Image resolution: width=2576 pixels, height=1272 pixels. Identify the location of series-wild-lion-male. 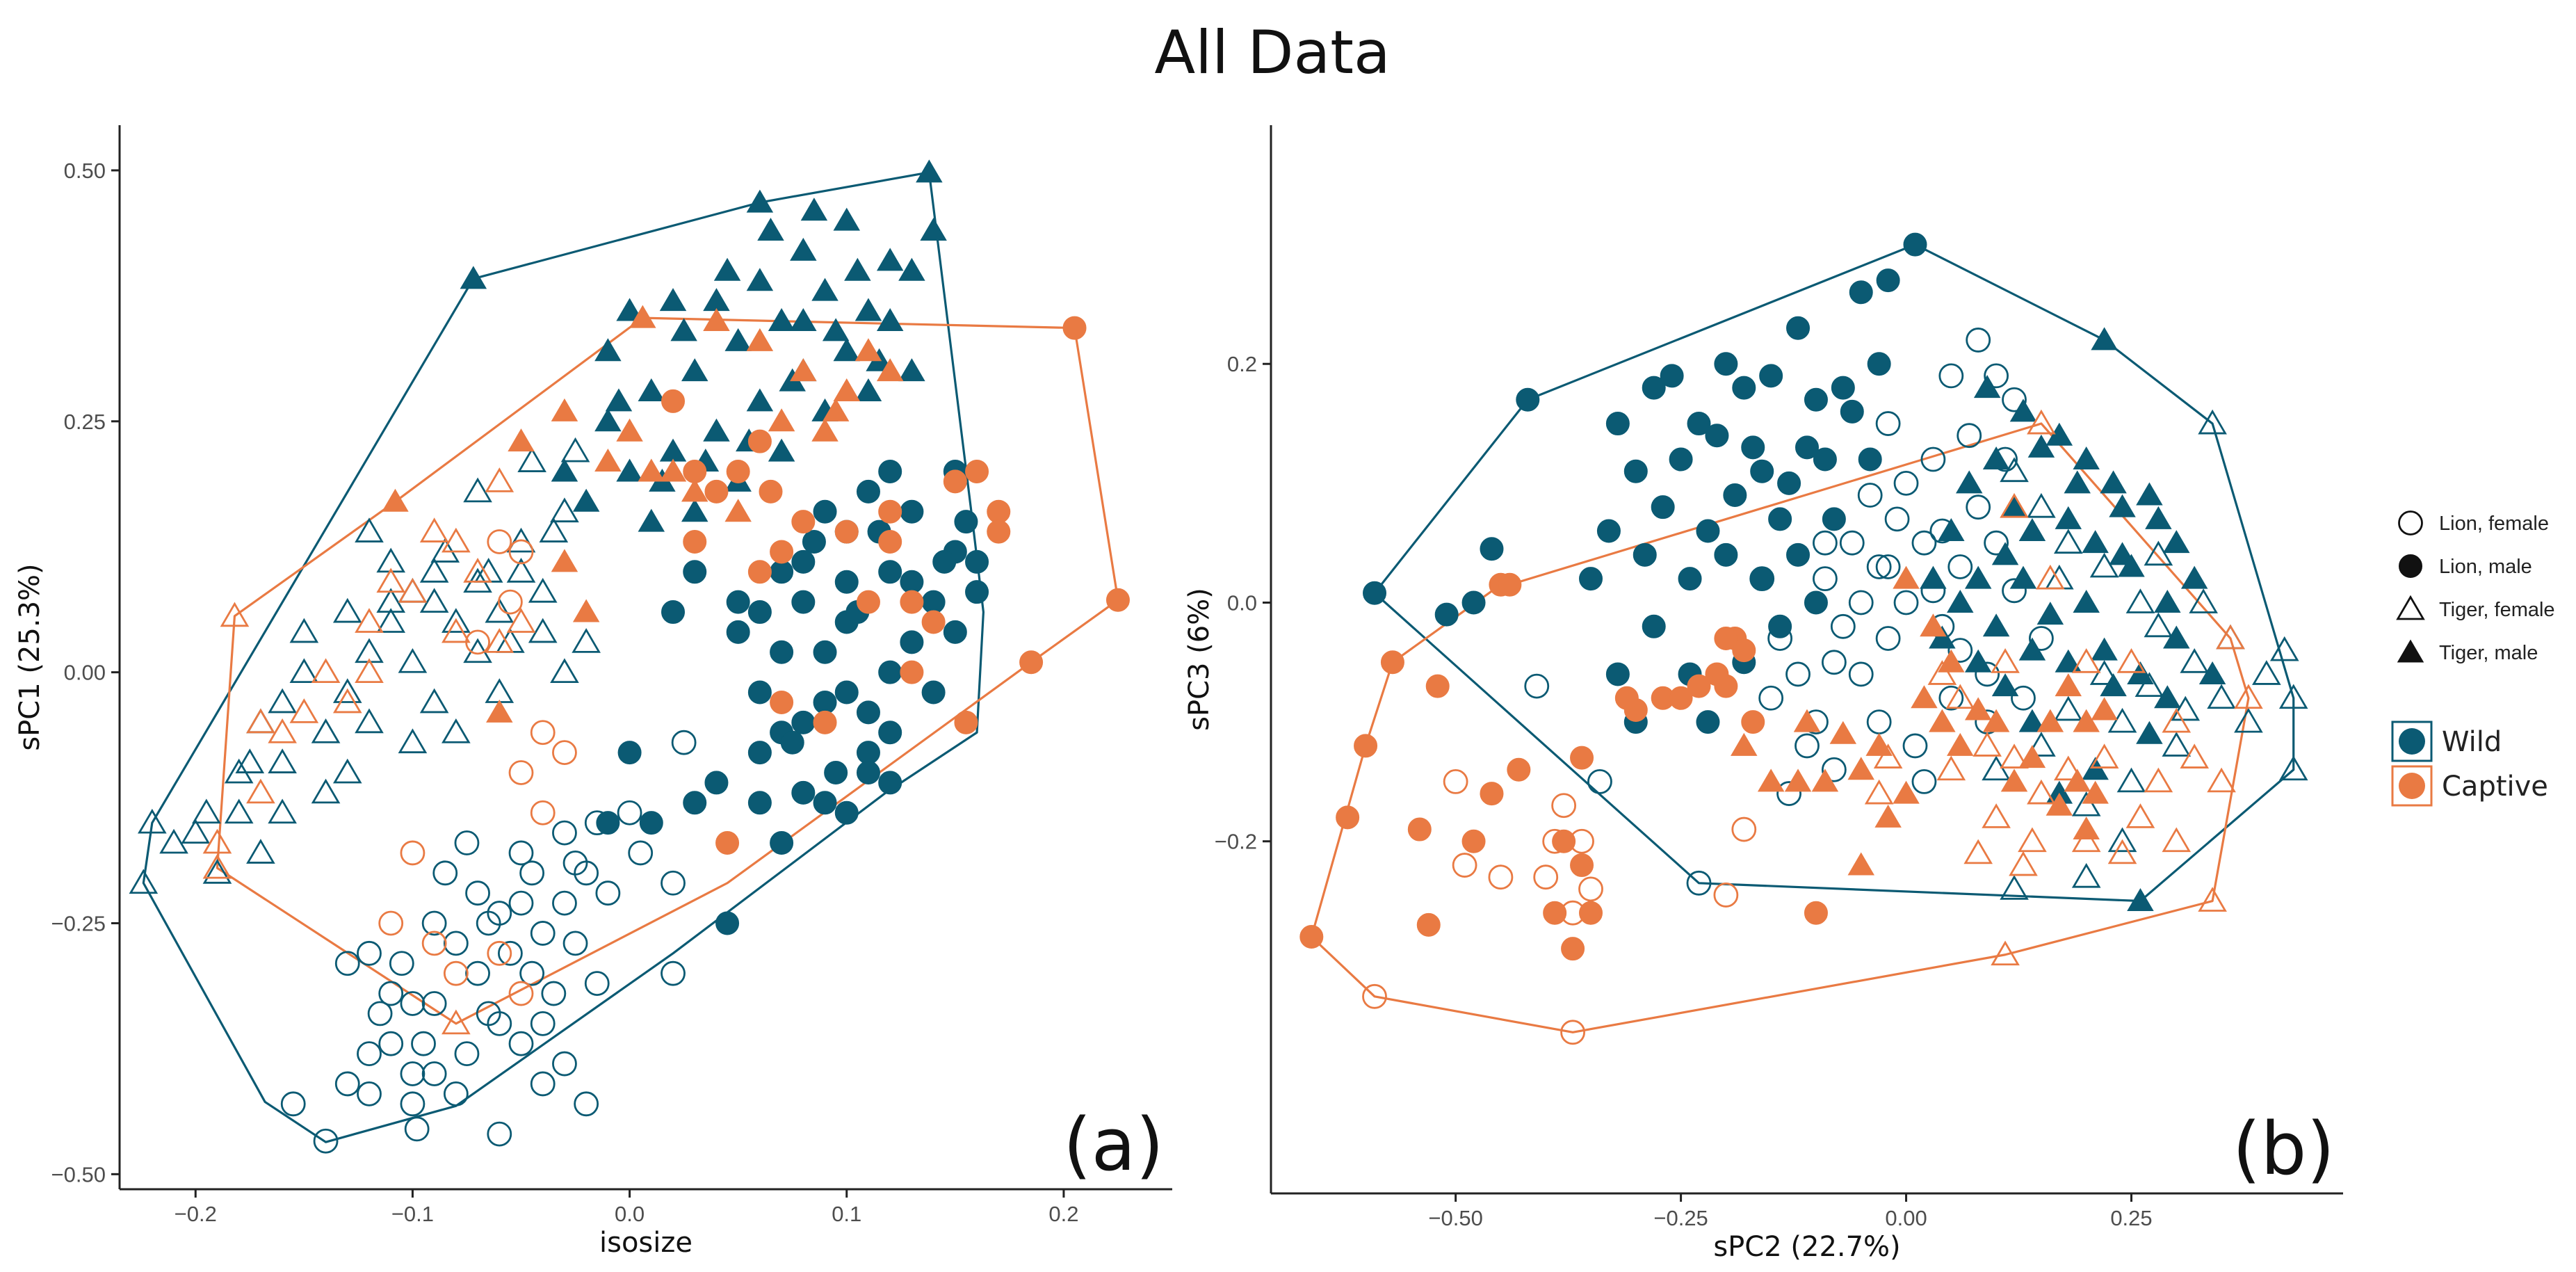
(792, 697).